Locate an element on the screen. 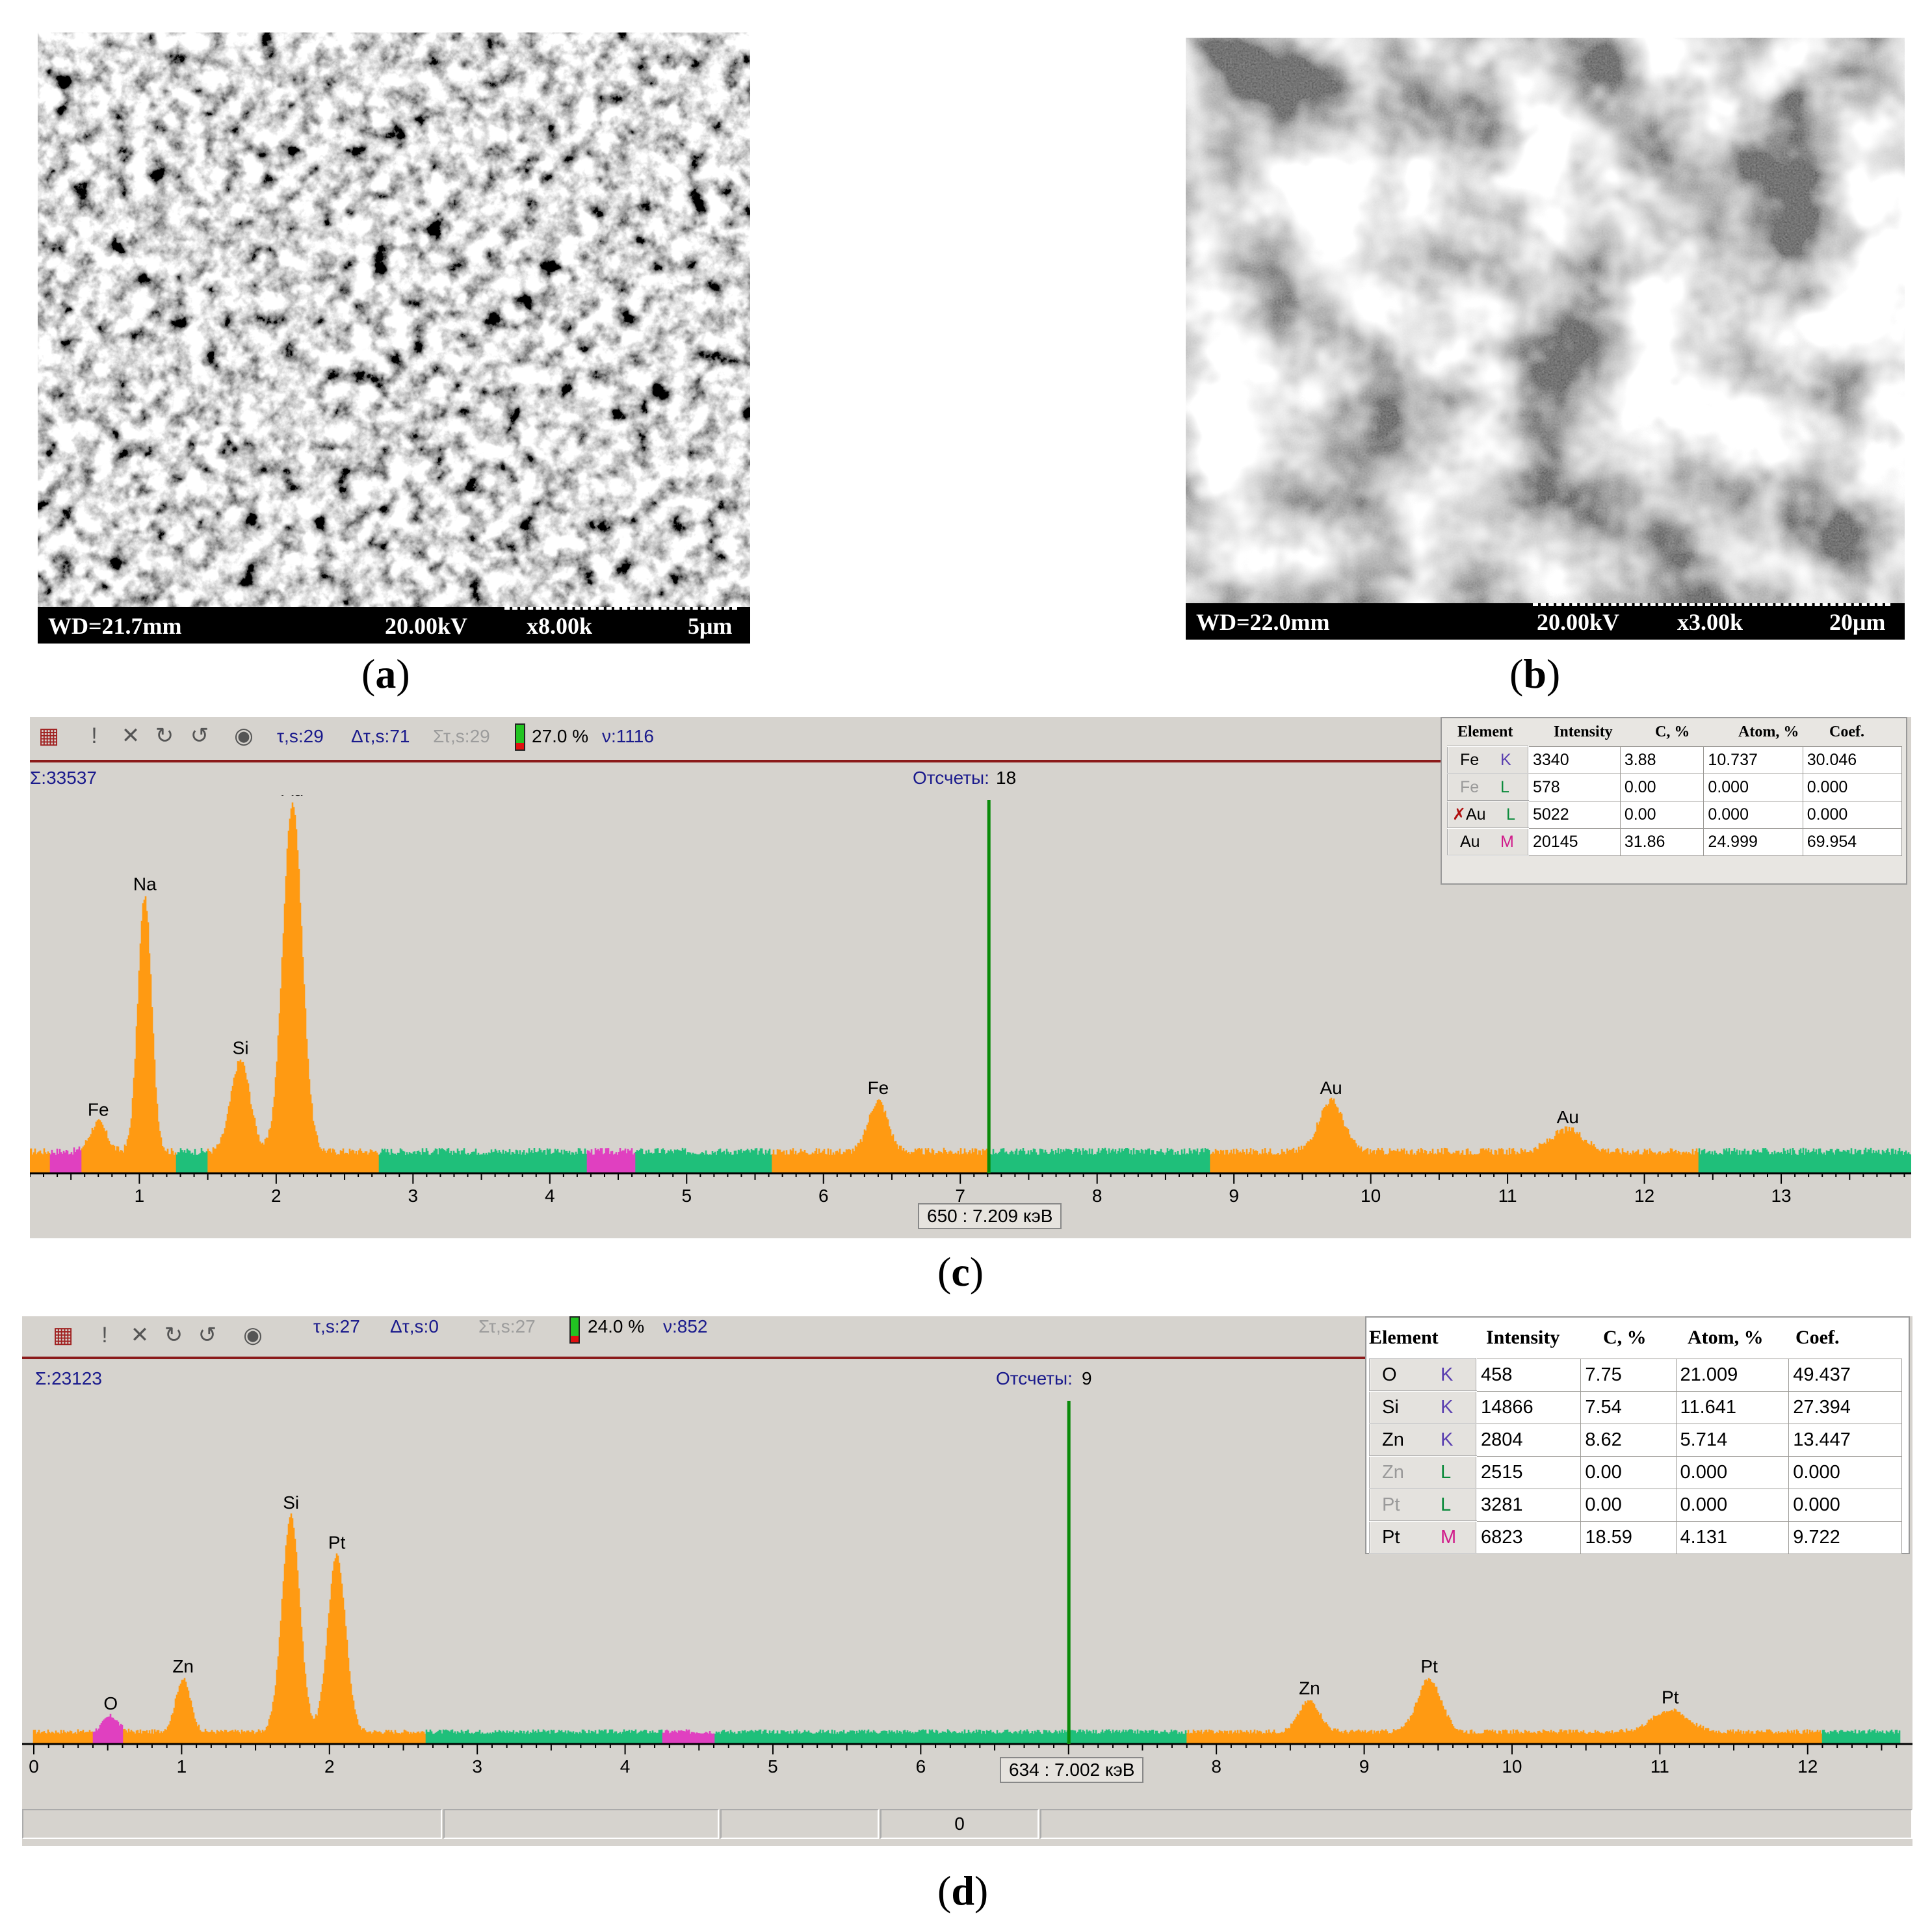 This screenshot has width=1932, height=1926. element-symbol: Fe is located at coordinates (1470, 786).